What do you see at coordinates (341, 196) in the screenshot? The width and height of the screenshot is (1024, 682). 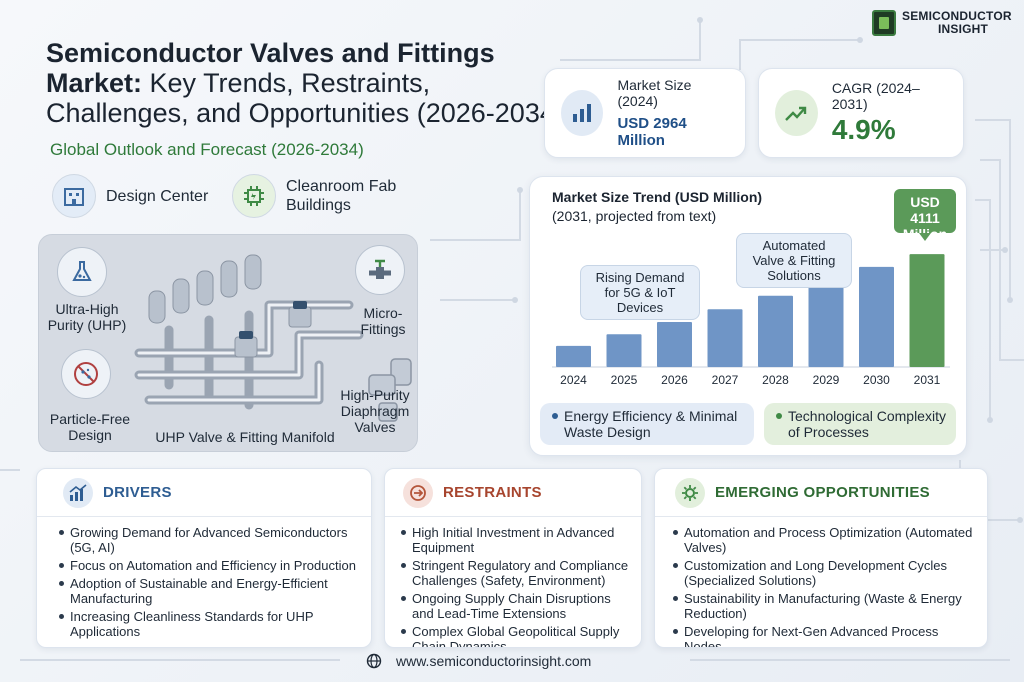 I see `feature-label: Cleanroom Fab Buildings` at bounding box center [341, 196].